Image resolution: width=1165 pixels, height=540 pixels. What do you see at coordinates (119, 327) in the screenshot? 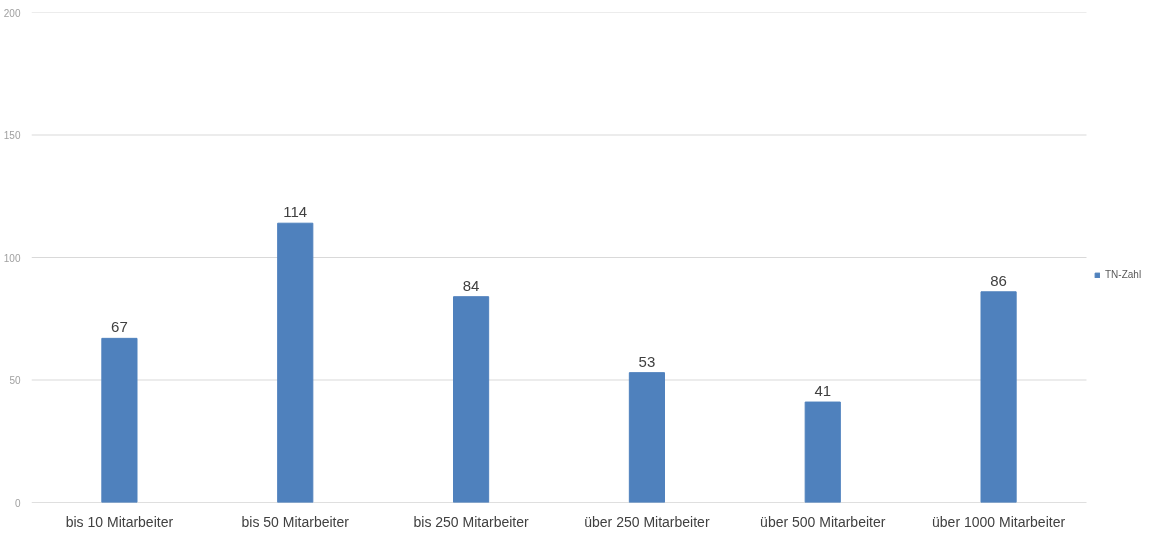
I see `data-label: 67` at bounding box center [119, 327].